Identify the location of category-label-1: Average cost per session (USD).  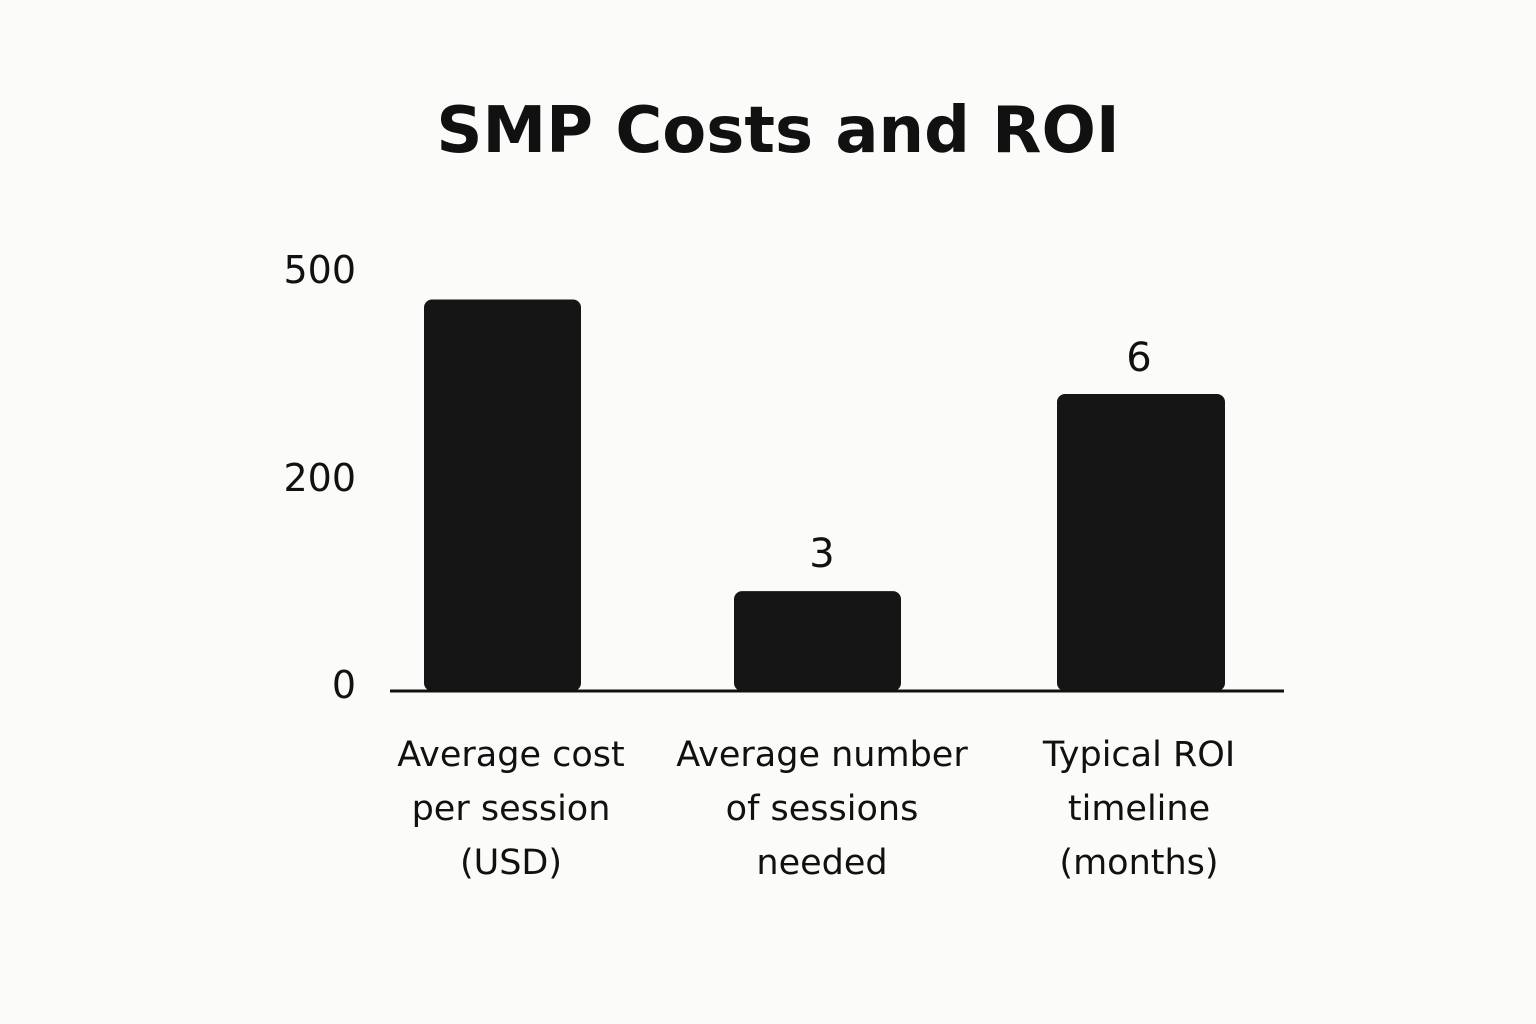
(510, 809).